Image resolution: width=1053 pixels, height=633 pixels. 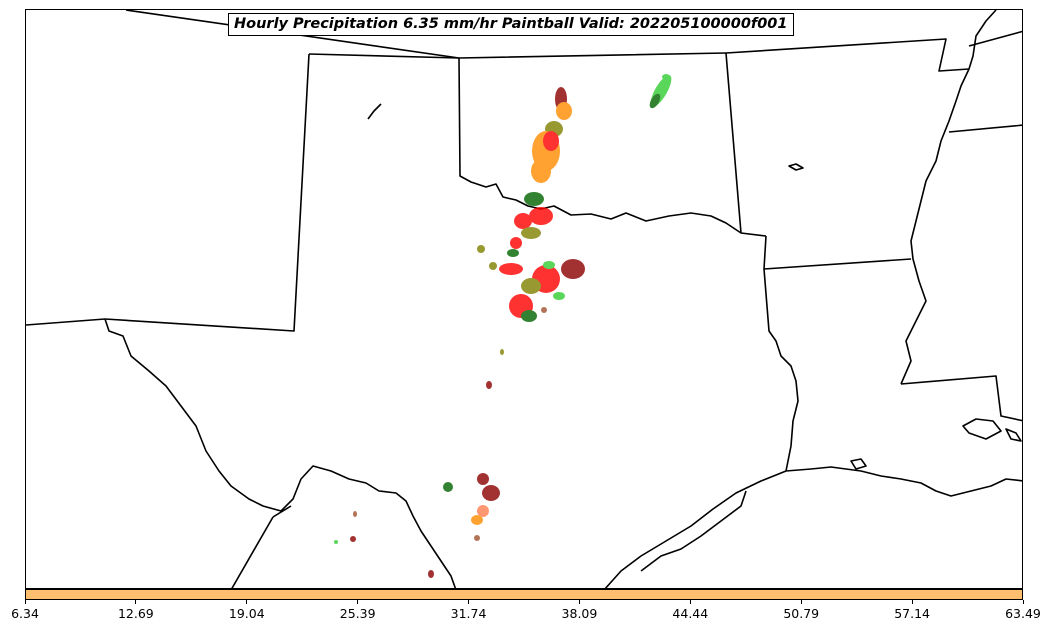 I want to click on boundary-tx-ar, so click(x=781, y=353).